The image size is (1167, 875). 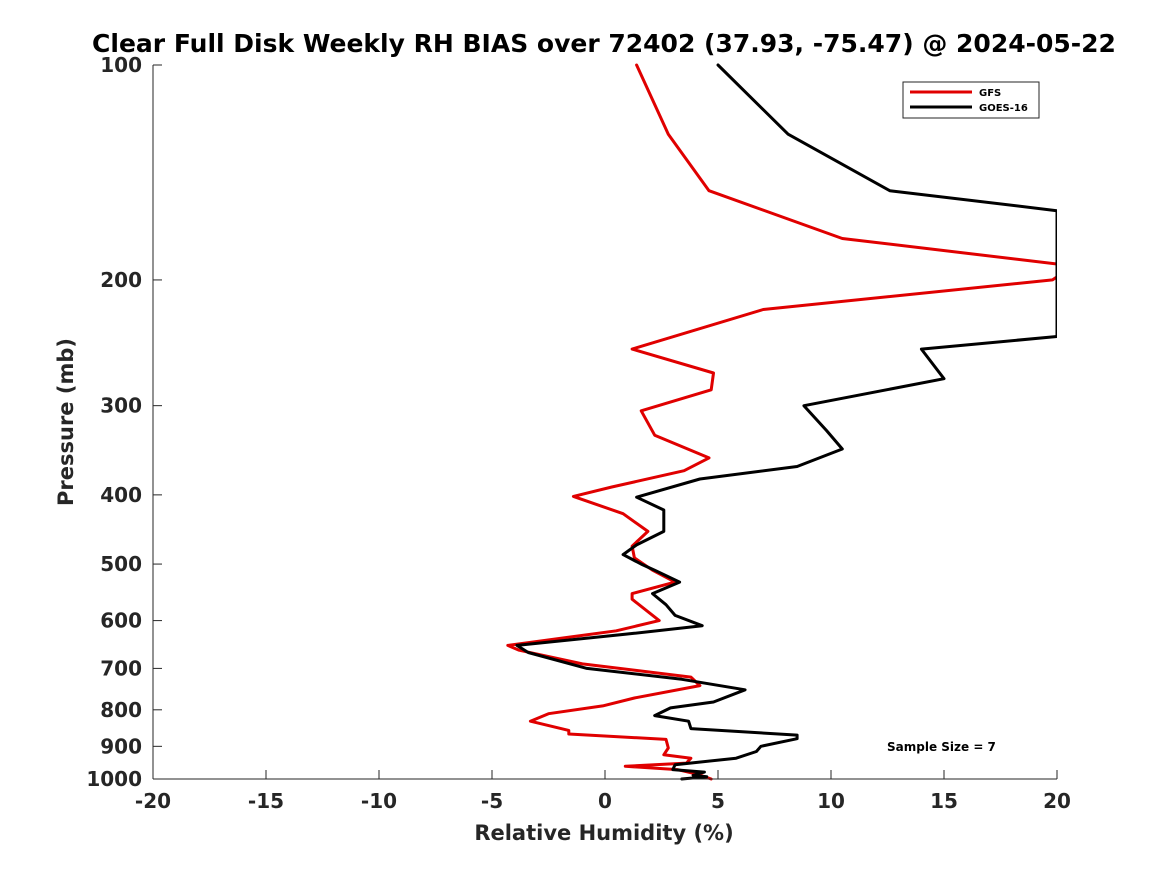 What do you see at coordinates (990, 93) in the screenshot?
I see `legend-label-gfs: GFS` at bounding box center [990, 93].